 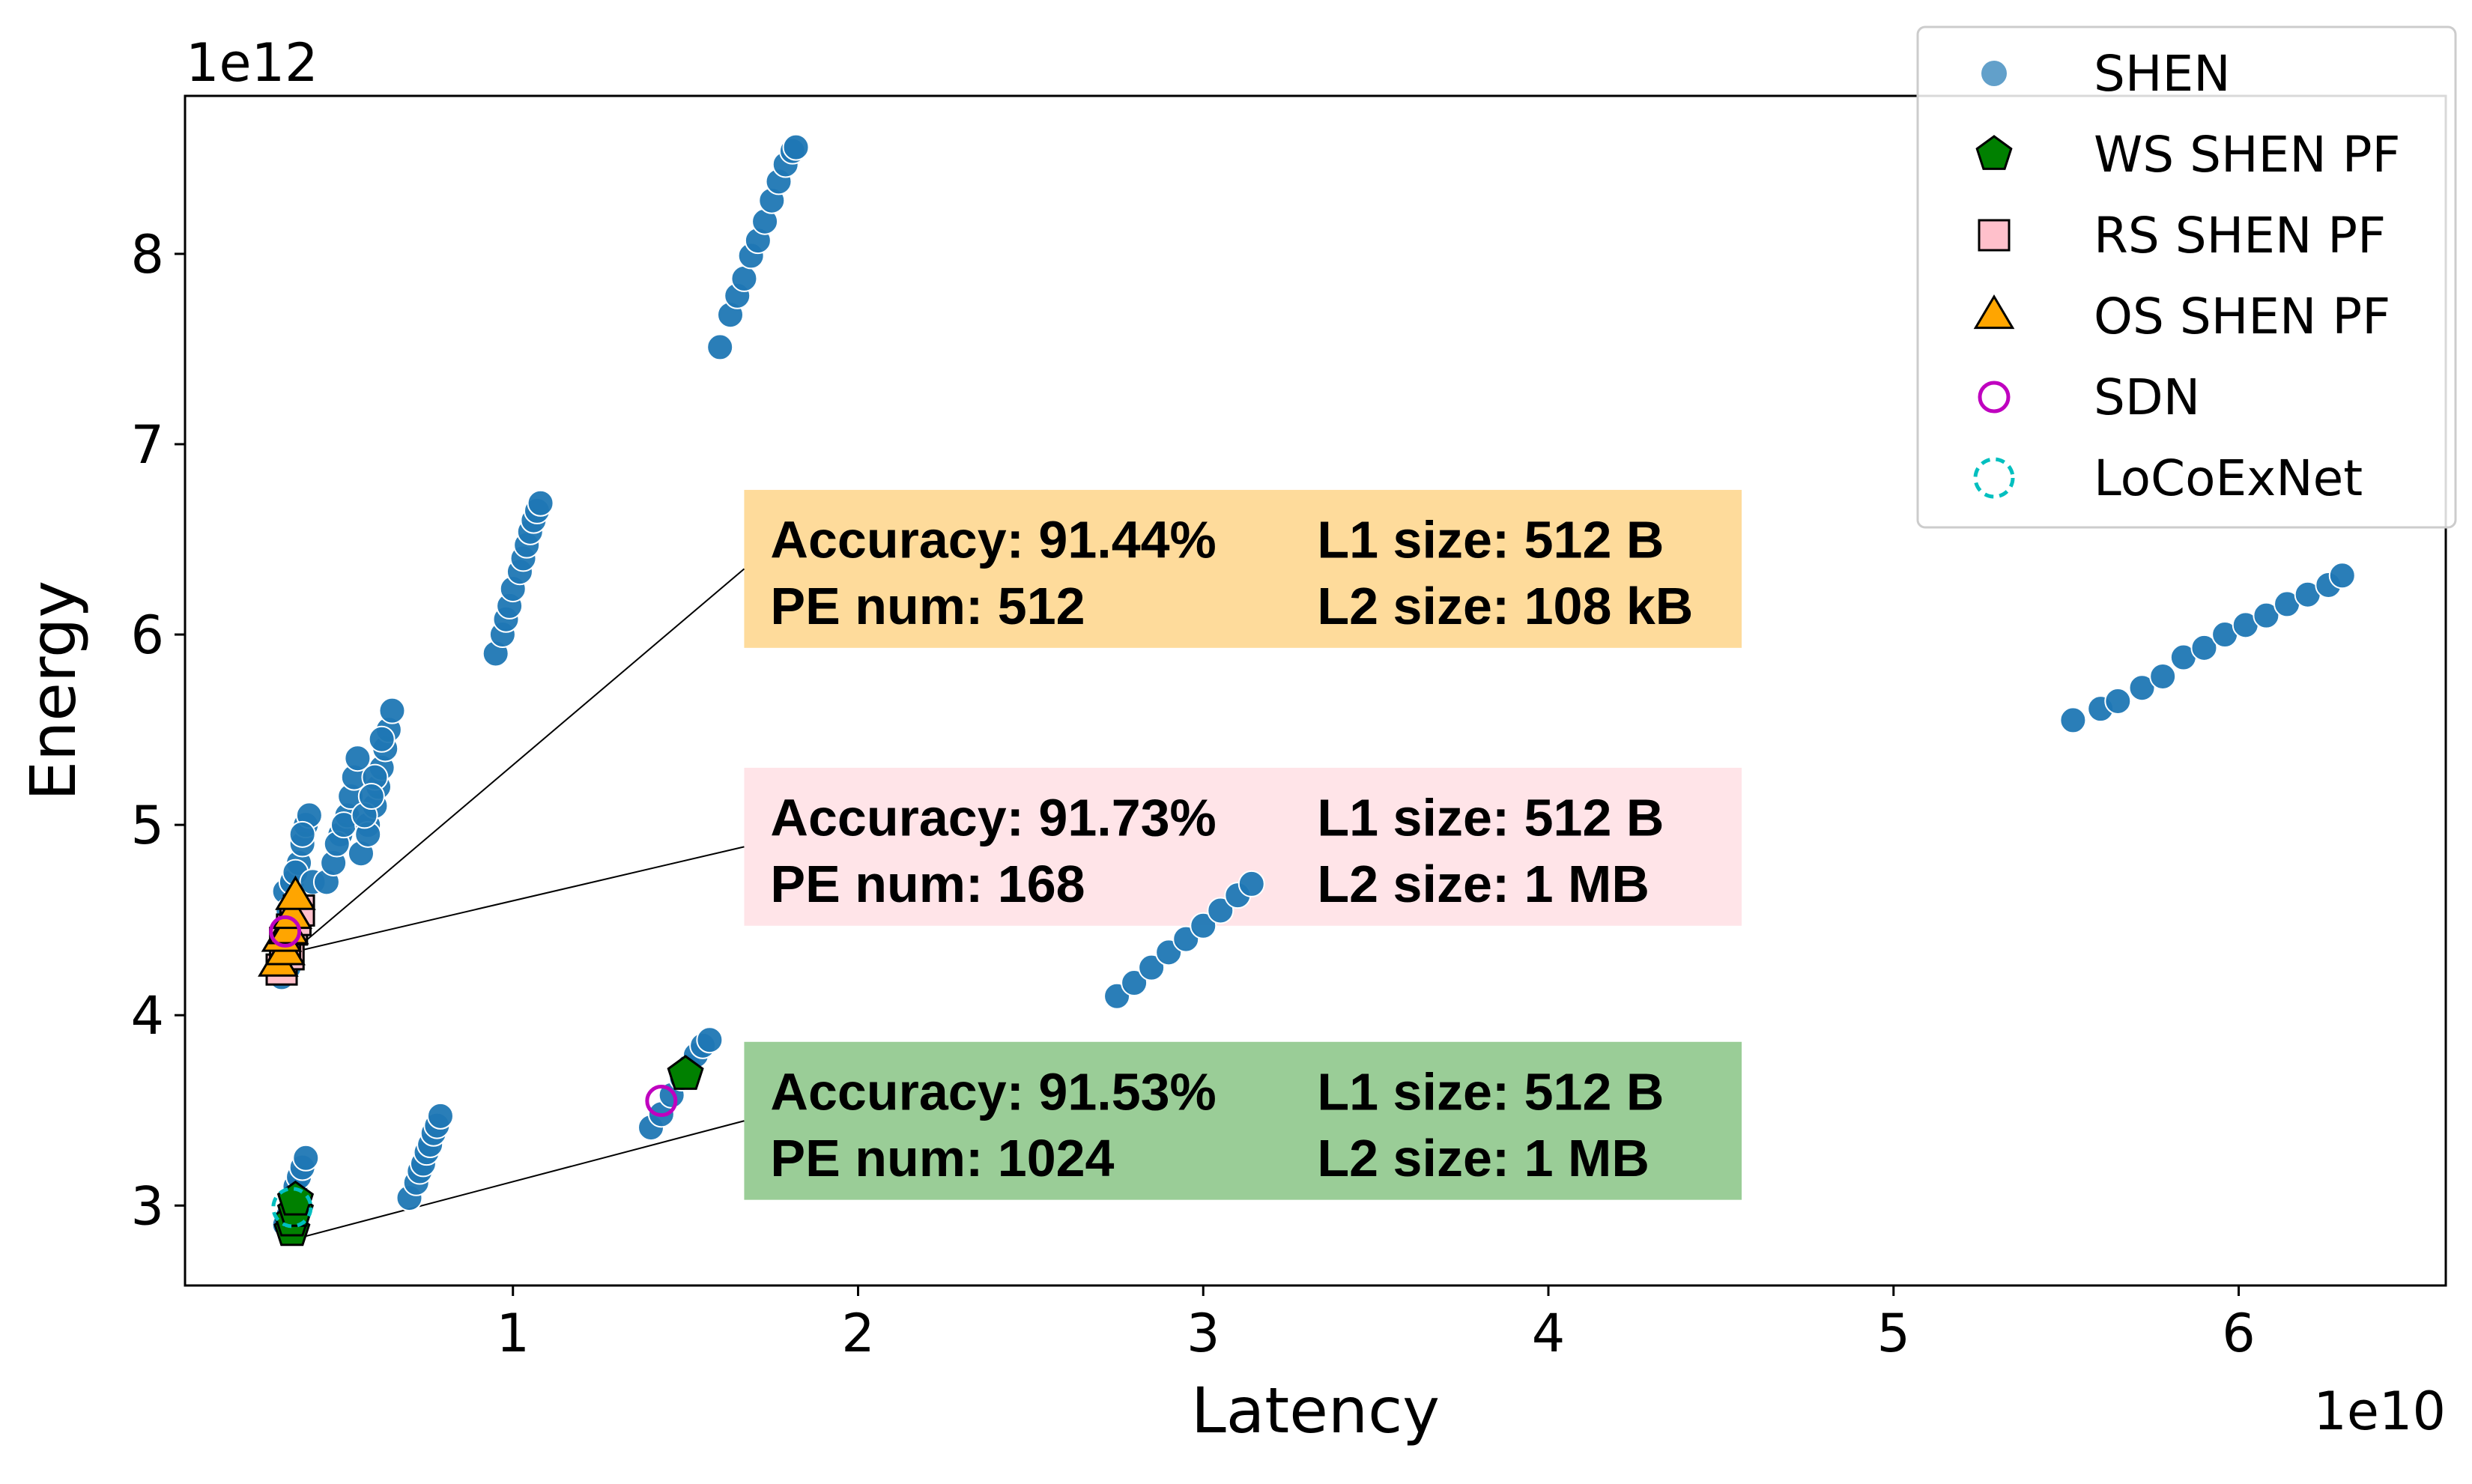 What do you see at coordinates (2240, 236) in the screenshot?
I see `legend-label: RS SHEN PF` at bounding box center [2240, 236].